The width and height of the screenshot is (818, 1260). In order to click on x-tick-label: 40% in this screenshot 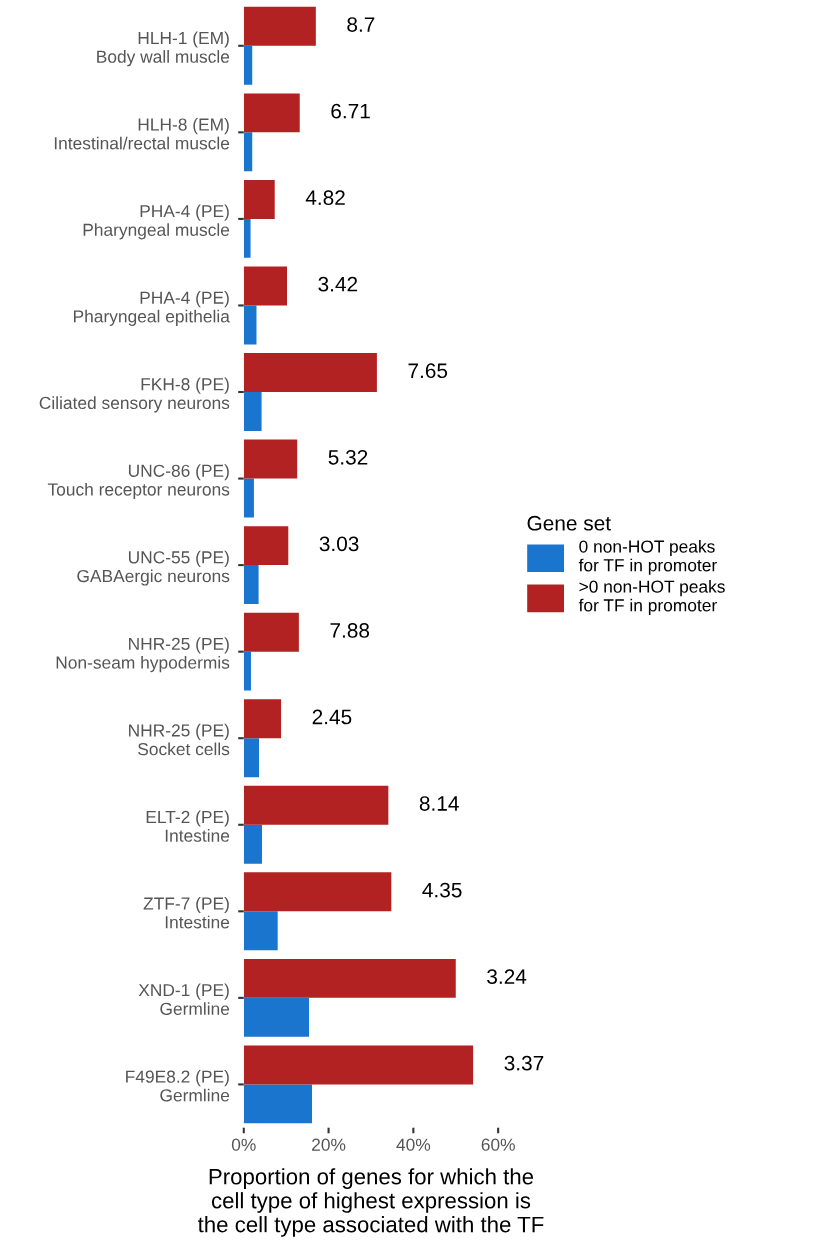, I will do `click(413, 1144)`.